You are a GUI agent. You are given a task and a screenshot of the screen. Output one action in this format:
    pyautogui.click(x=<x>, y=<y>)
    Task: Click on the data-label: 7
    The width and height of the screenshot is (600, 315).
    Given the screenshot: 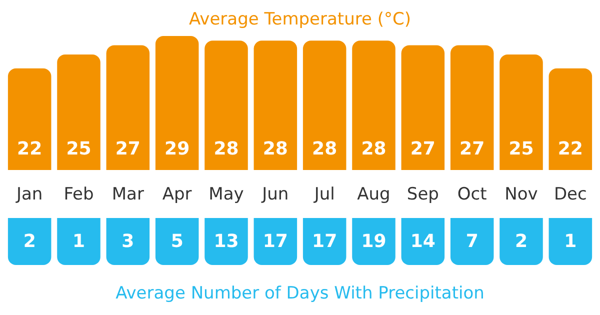 What is the action you would take?
    pyautogui.click(x=472, y=241)
    